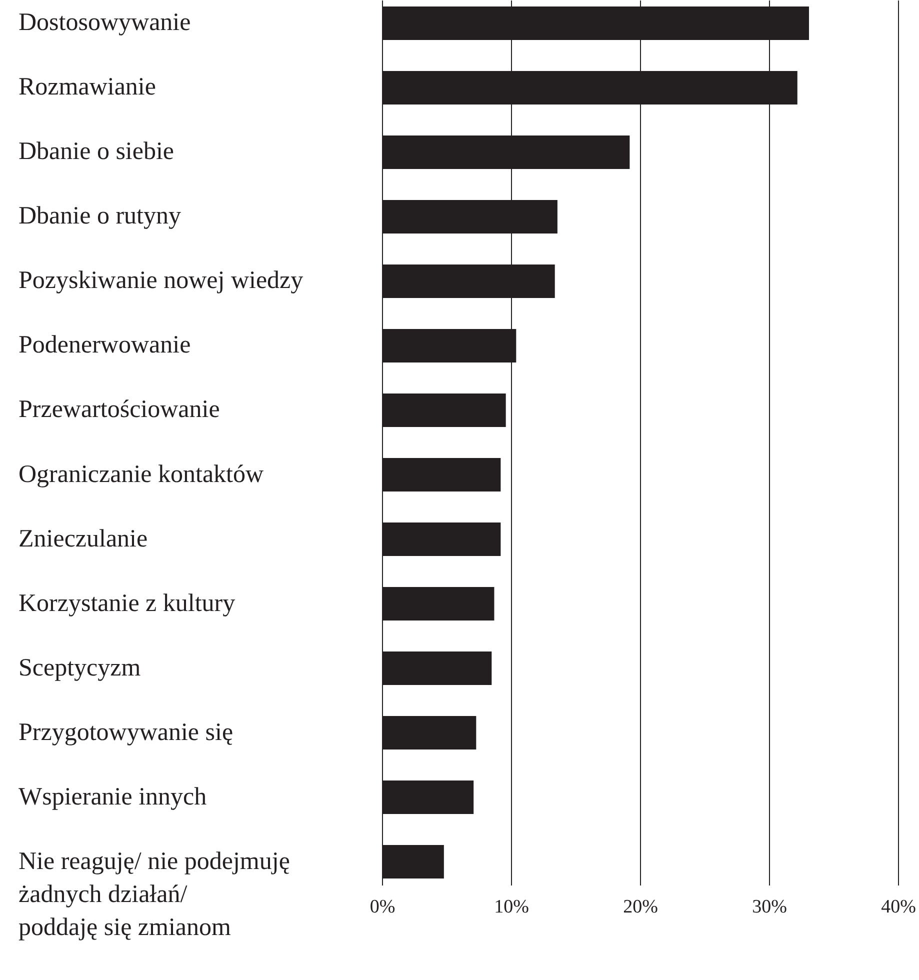  Describe the element at coordinates (96, 152) in the screenshot. I see `y-tick-label: Dbanie o siebie` at that location.